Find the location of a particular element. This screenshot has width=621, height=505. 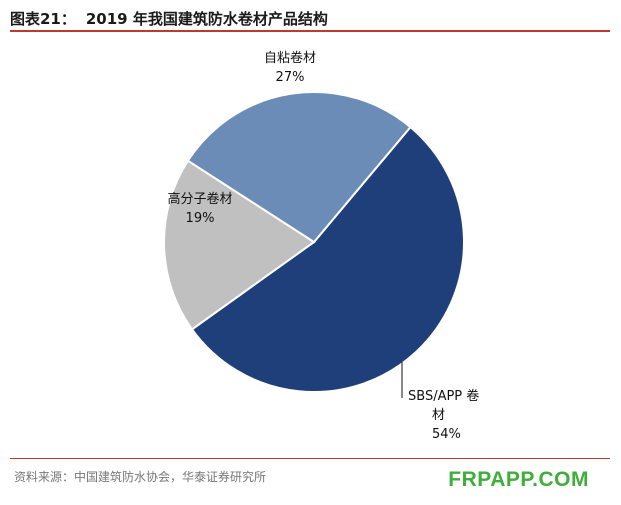

slice-label-2: 自粘卷材 27% is located at coordinates (290, 67).